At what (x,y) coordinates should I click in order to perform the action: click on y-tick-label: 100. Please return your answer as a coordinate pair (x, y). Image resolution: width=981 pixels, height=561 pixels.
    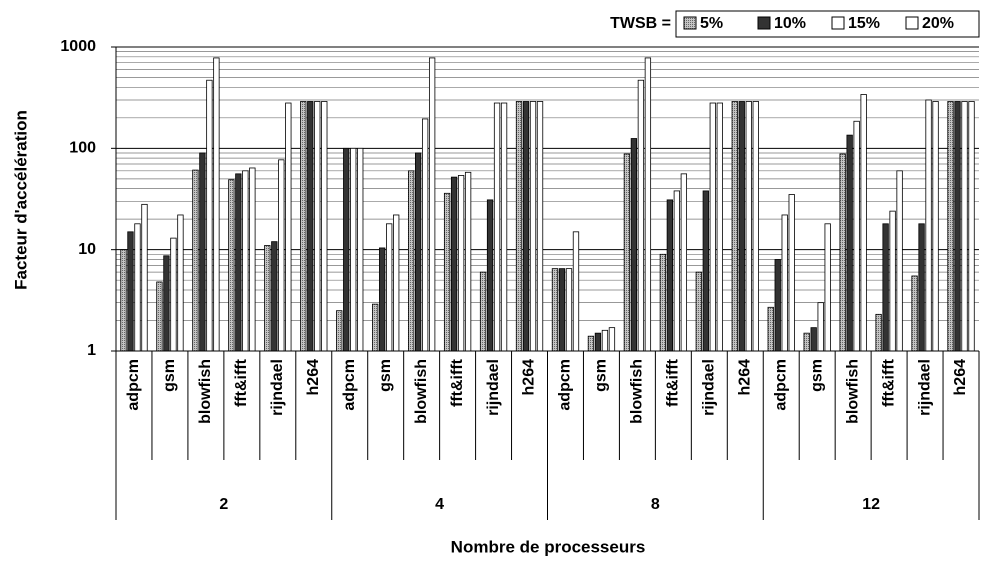
    Looking at the image, I should click on (82, 148).